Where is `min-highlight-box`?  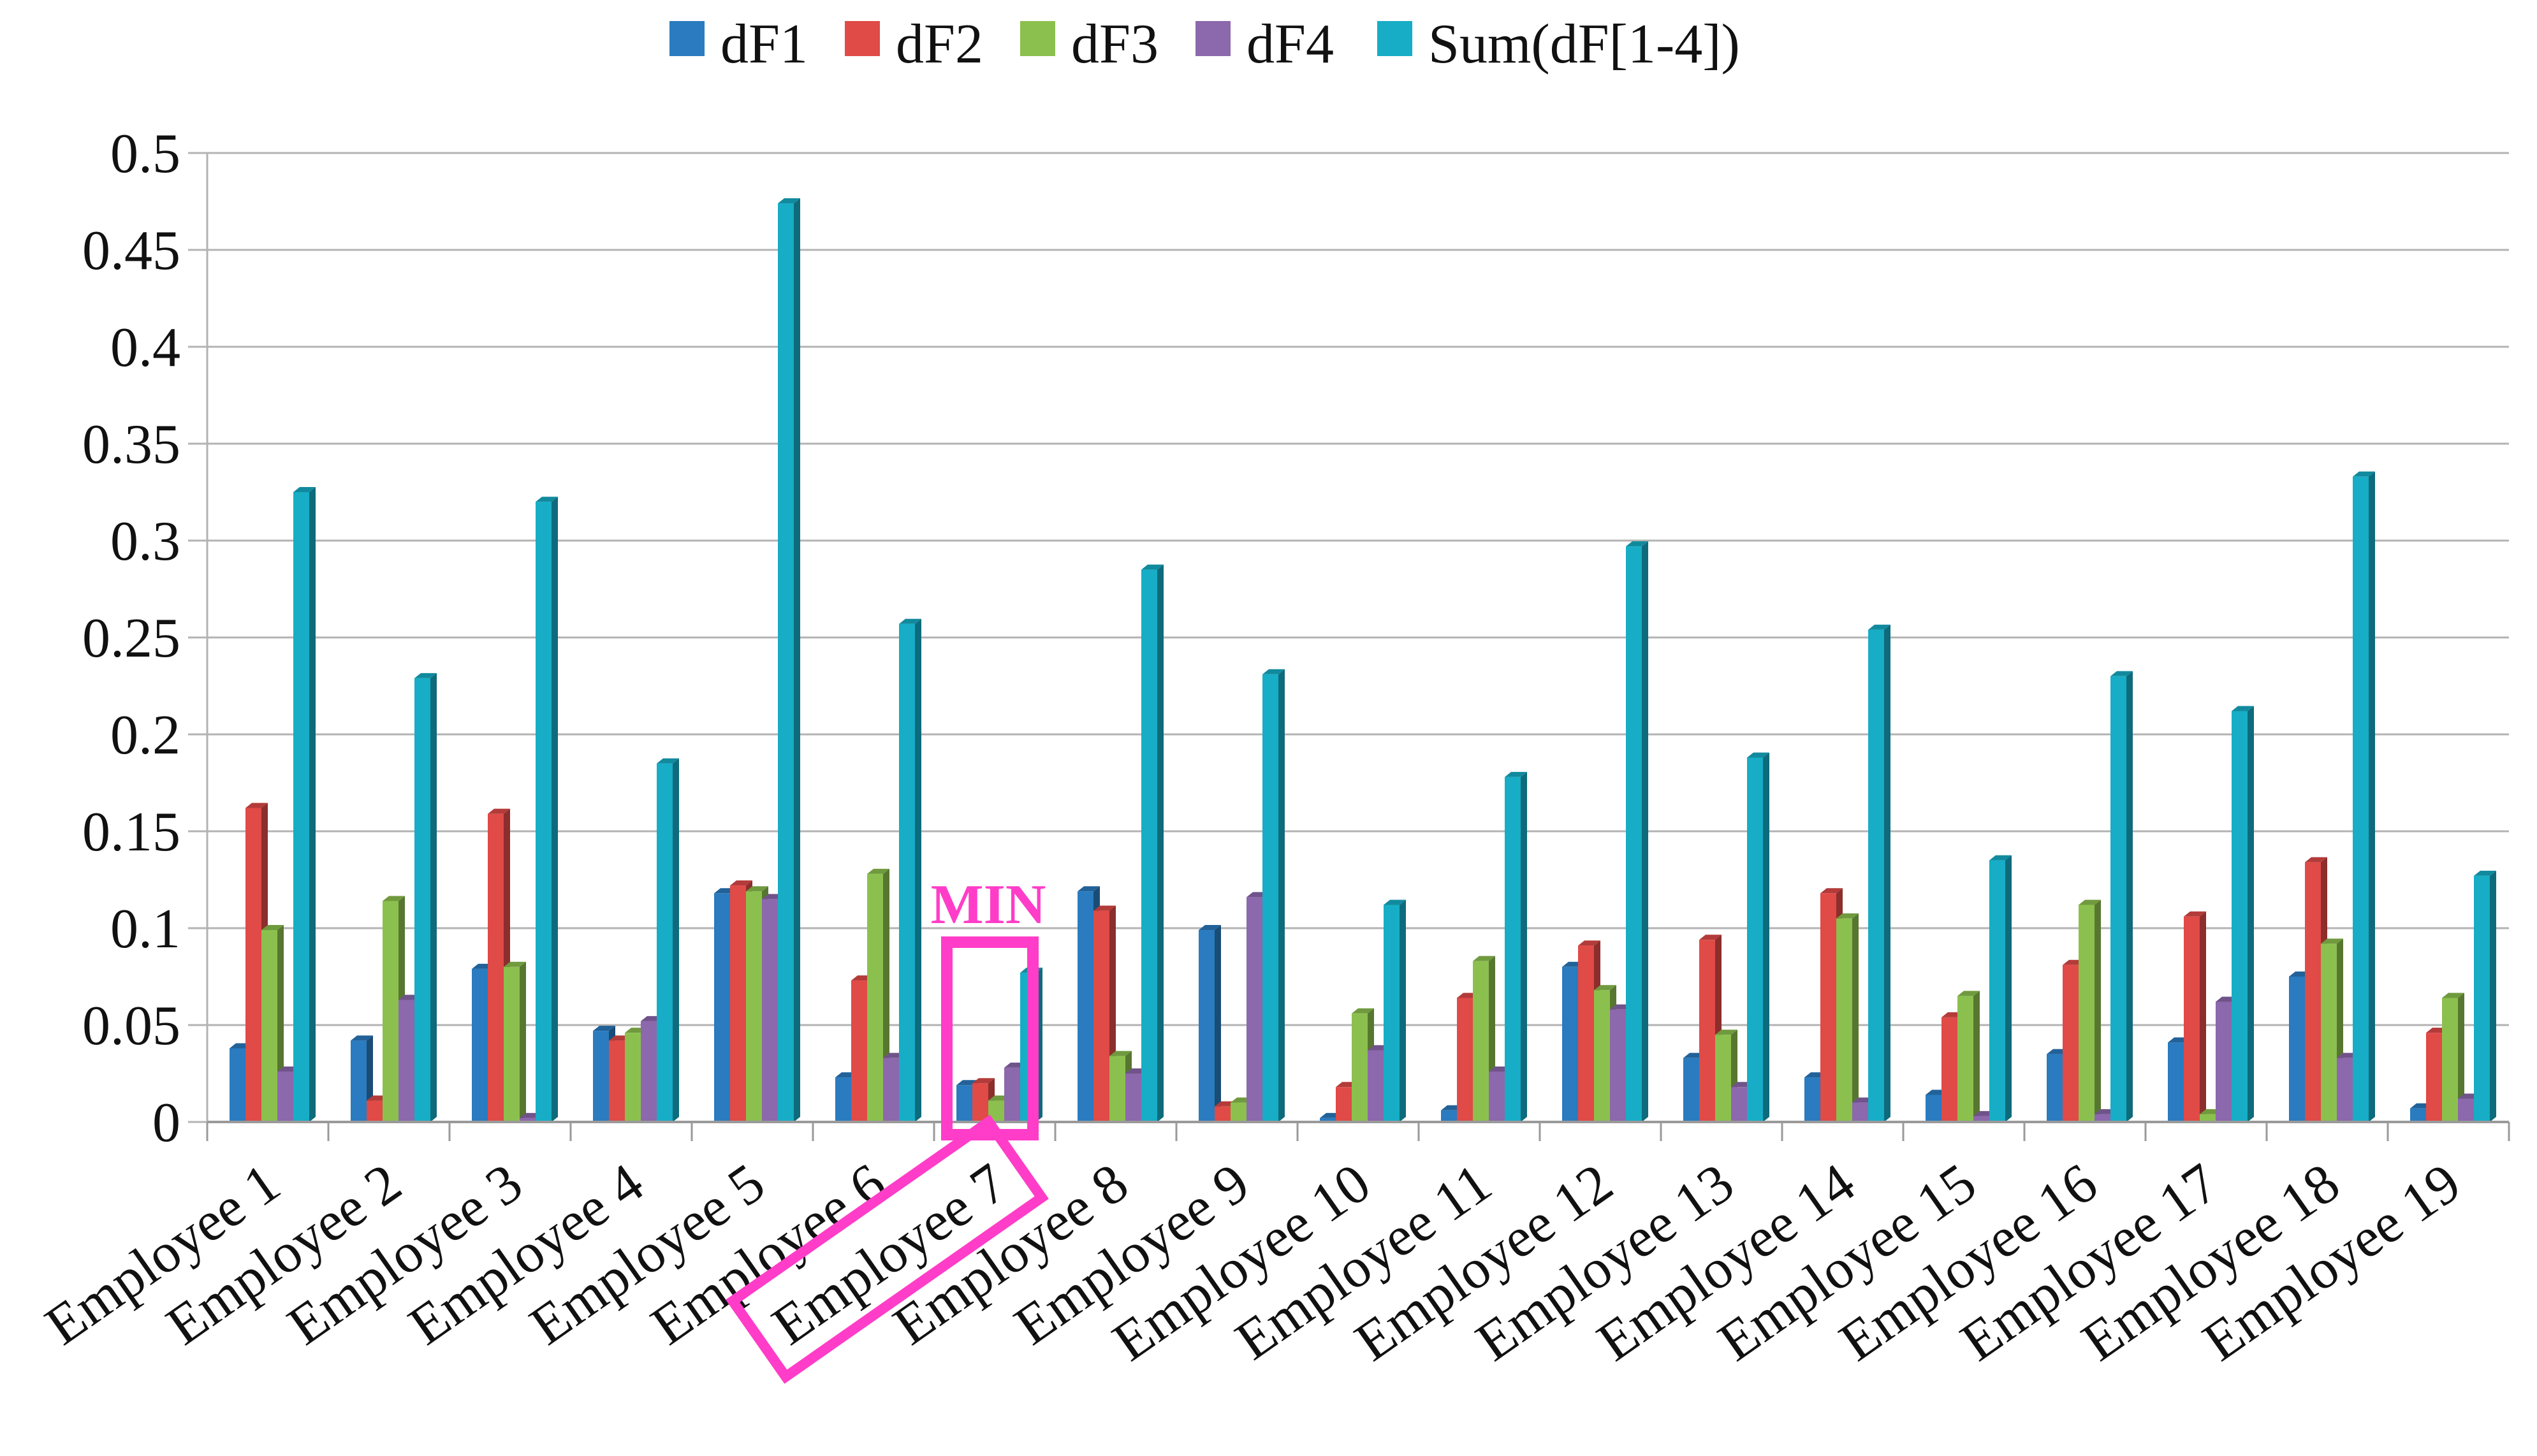 min-highlight-box is located at coordinates (990, 1038).